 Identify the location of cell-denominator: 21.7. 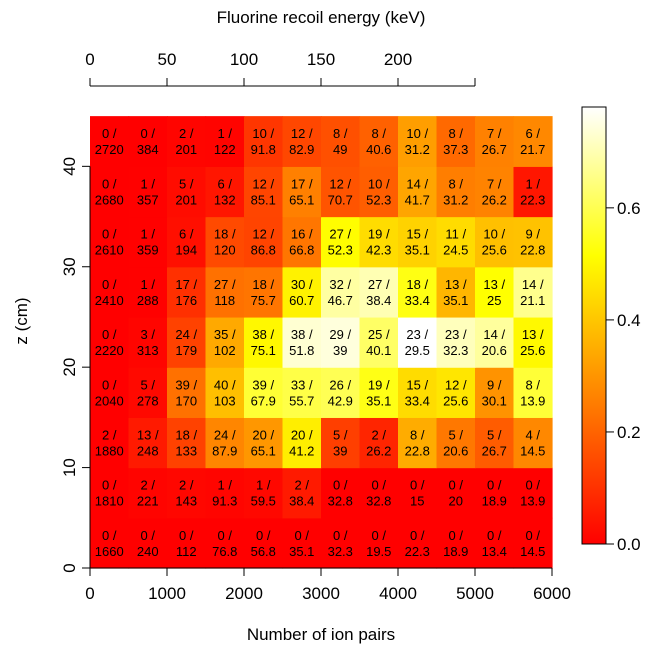
(532, 149).